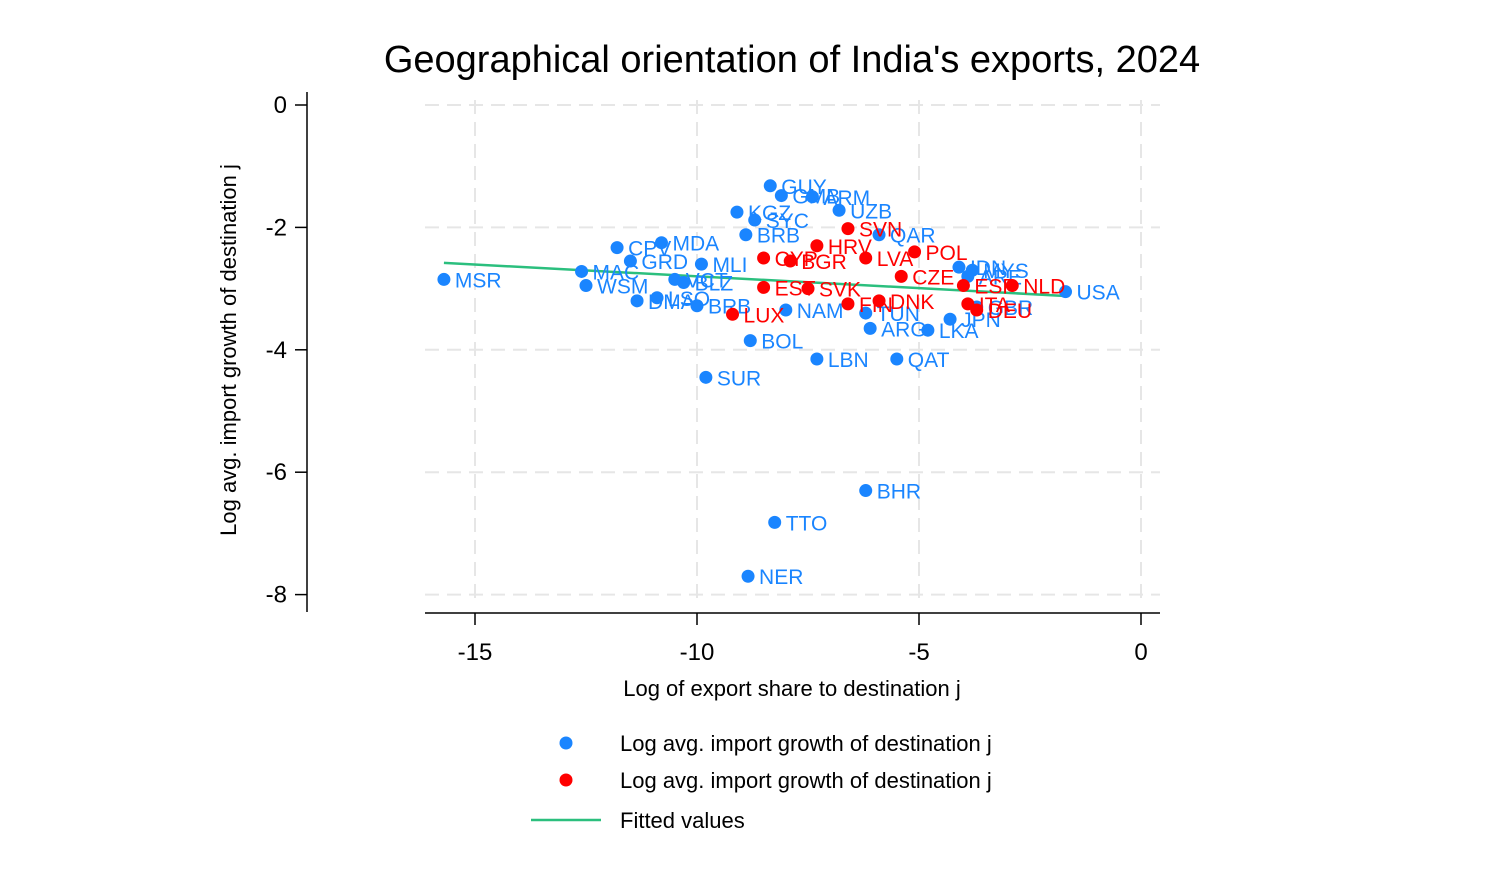  I want to click on x-ticks: -15 -10 -5 0, so click(803, 639).